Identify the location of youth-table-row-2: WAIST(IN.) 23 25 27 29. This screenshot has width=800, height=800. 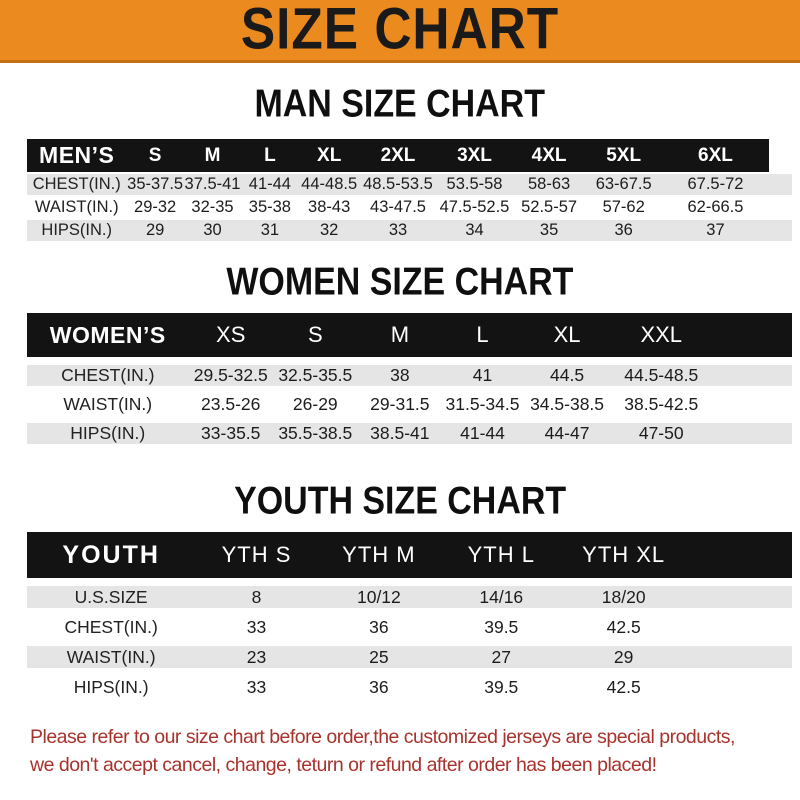
(409, 657).